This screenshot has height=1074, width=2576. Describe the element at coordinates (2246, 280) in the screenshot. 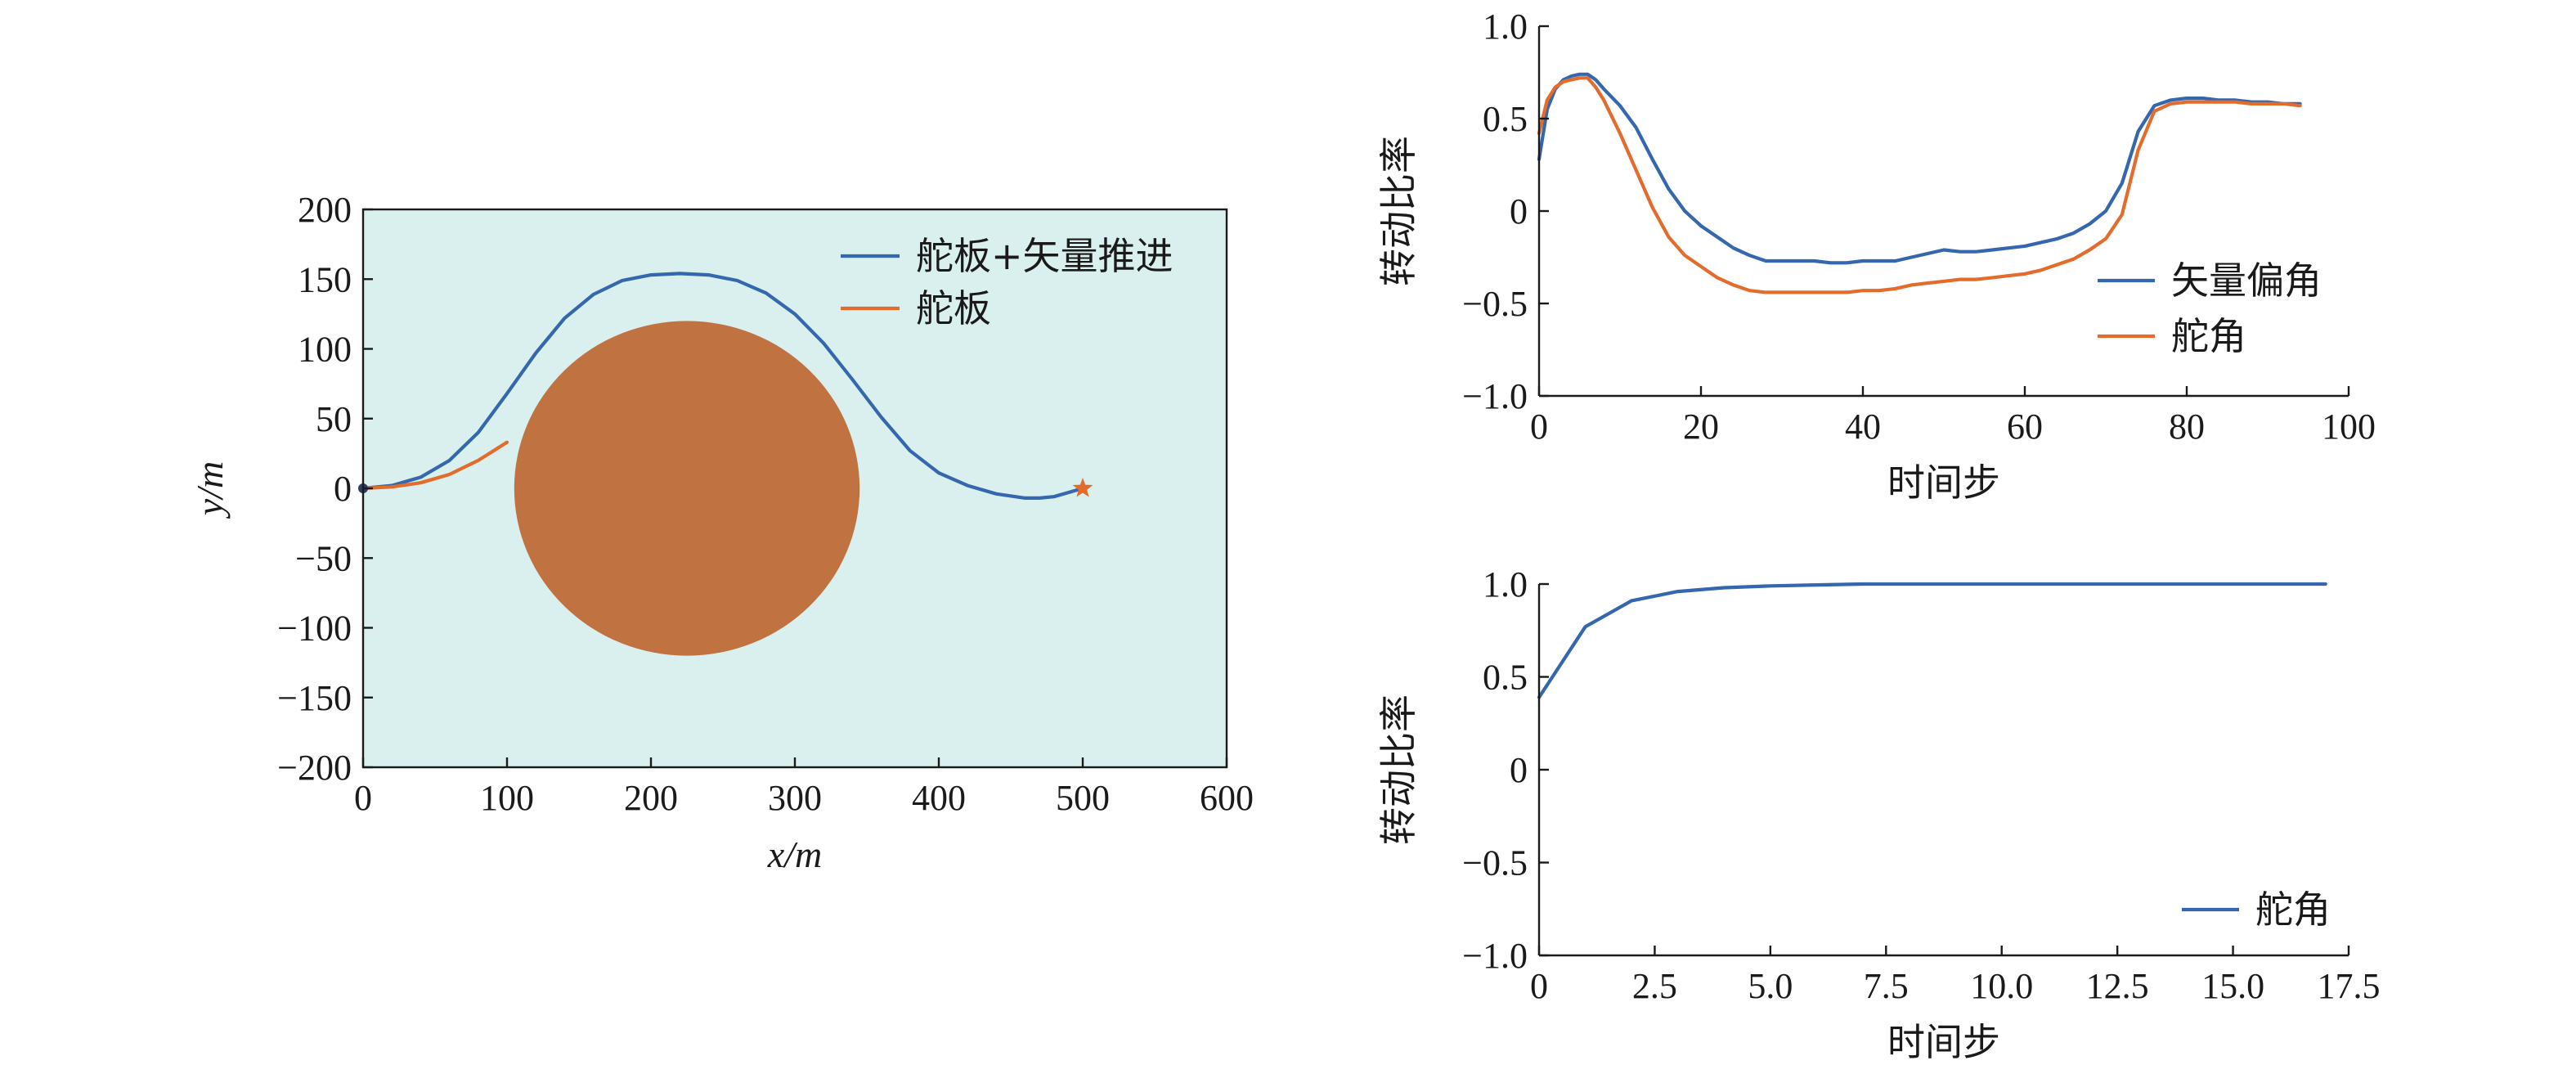

I see `legend-label-0: 矢量偏角` at that location.